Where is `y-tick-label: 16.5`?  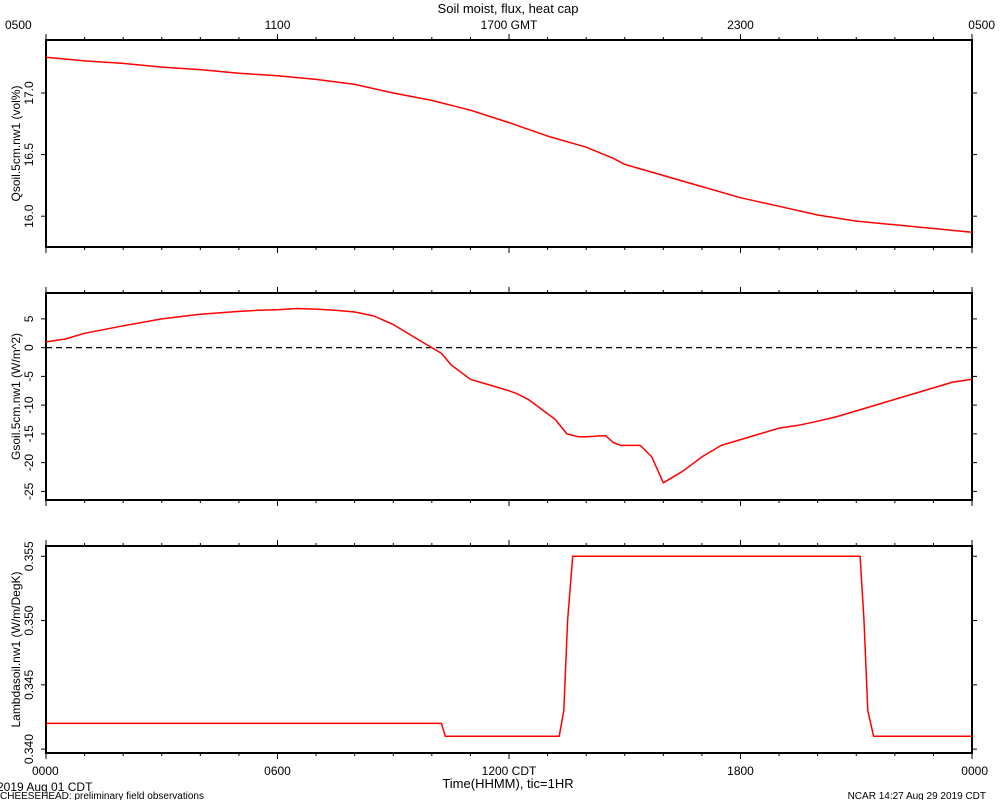
y-tick-label: 16.5 is located at coordinates (29, 155).